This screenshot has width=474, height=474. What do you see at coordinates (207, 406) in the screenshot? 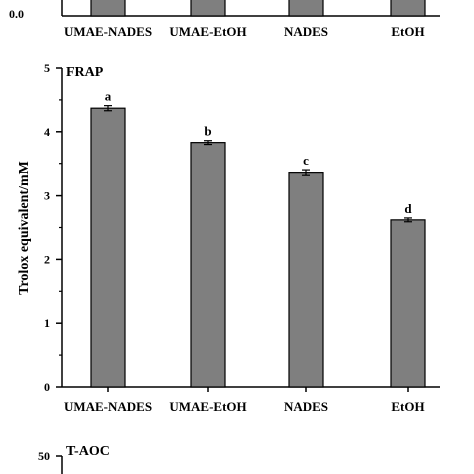
I see `category-label: UMAE-EtOH` at bounding box center [207, 406].